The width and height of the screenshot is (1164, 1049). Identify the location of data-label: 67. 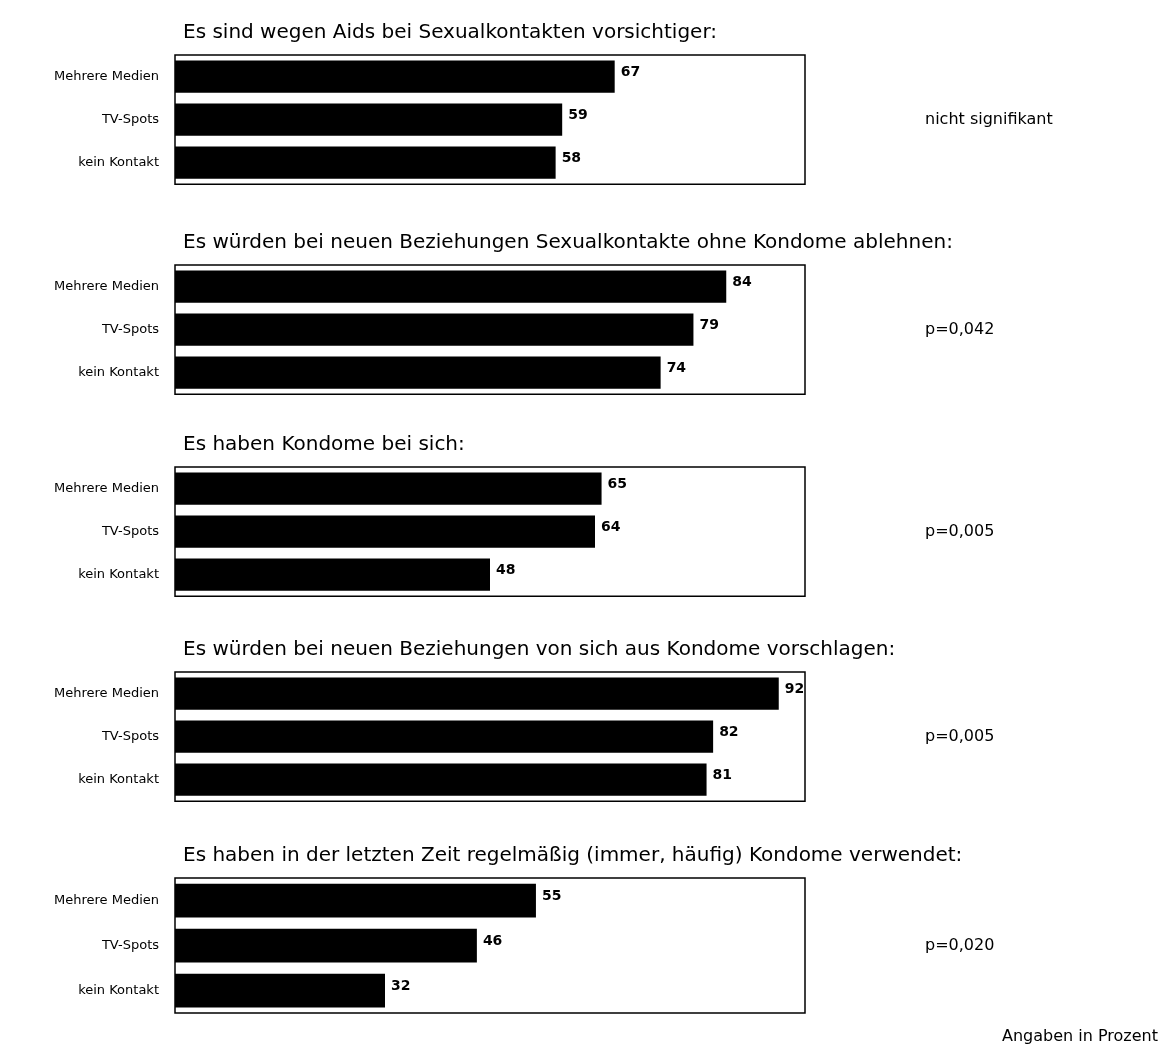
(630, 71).